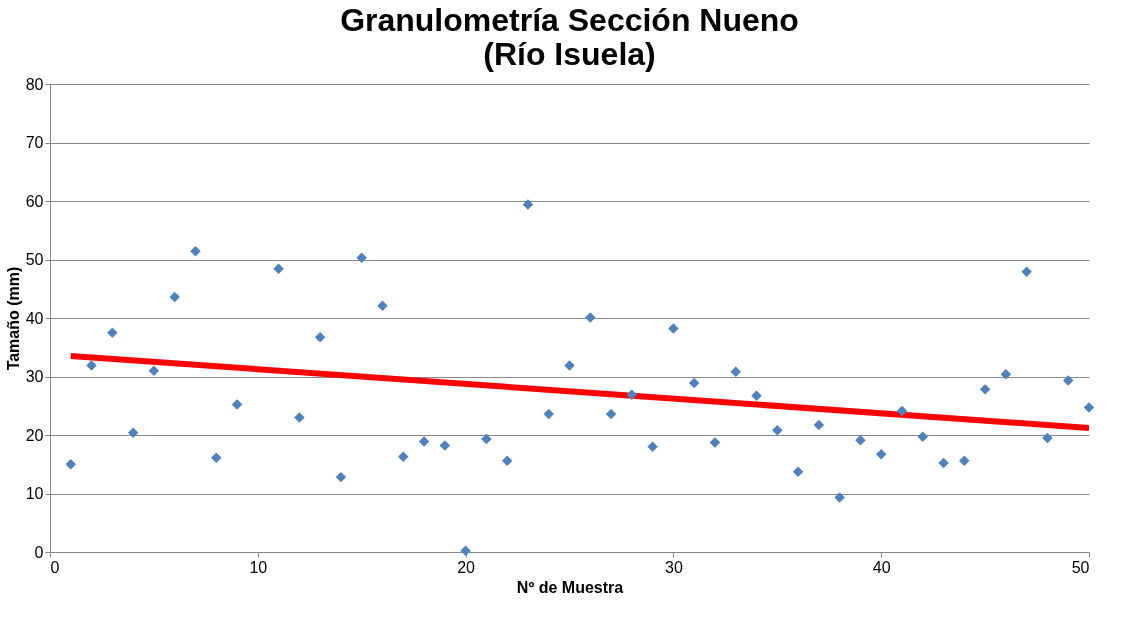  I want to click on y-tick-label: 40, so click(34, 318).